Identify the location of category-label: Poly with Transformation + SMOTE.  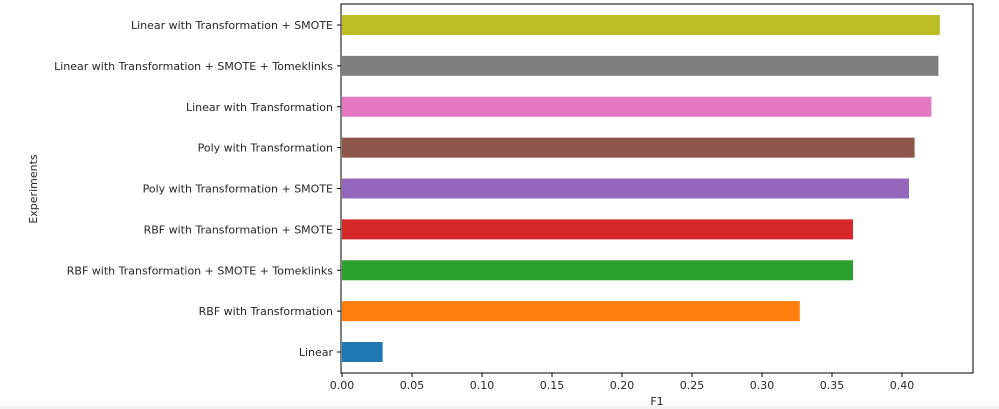
(238, 189).